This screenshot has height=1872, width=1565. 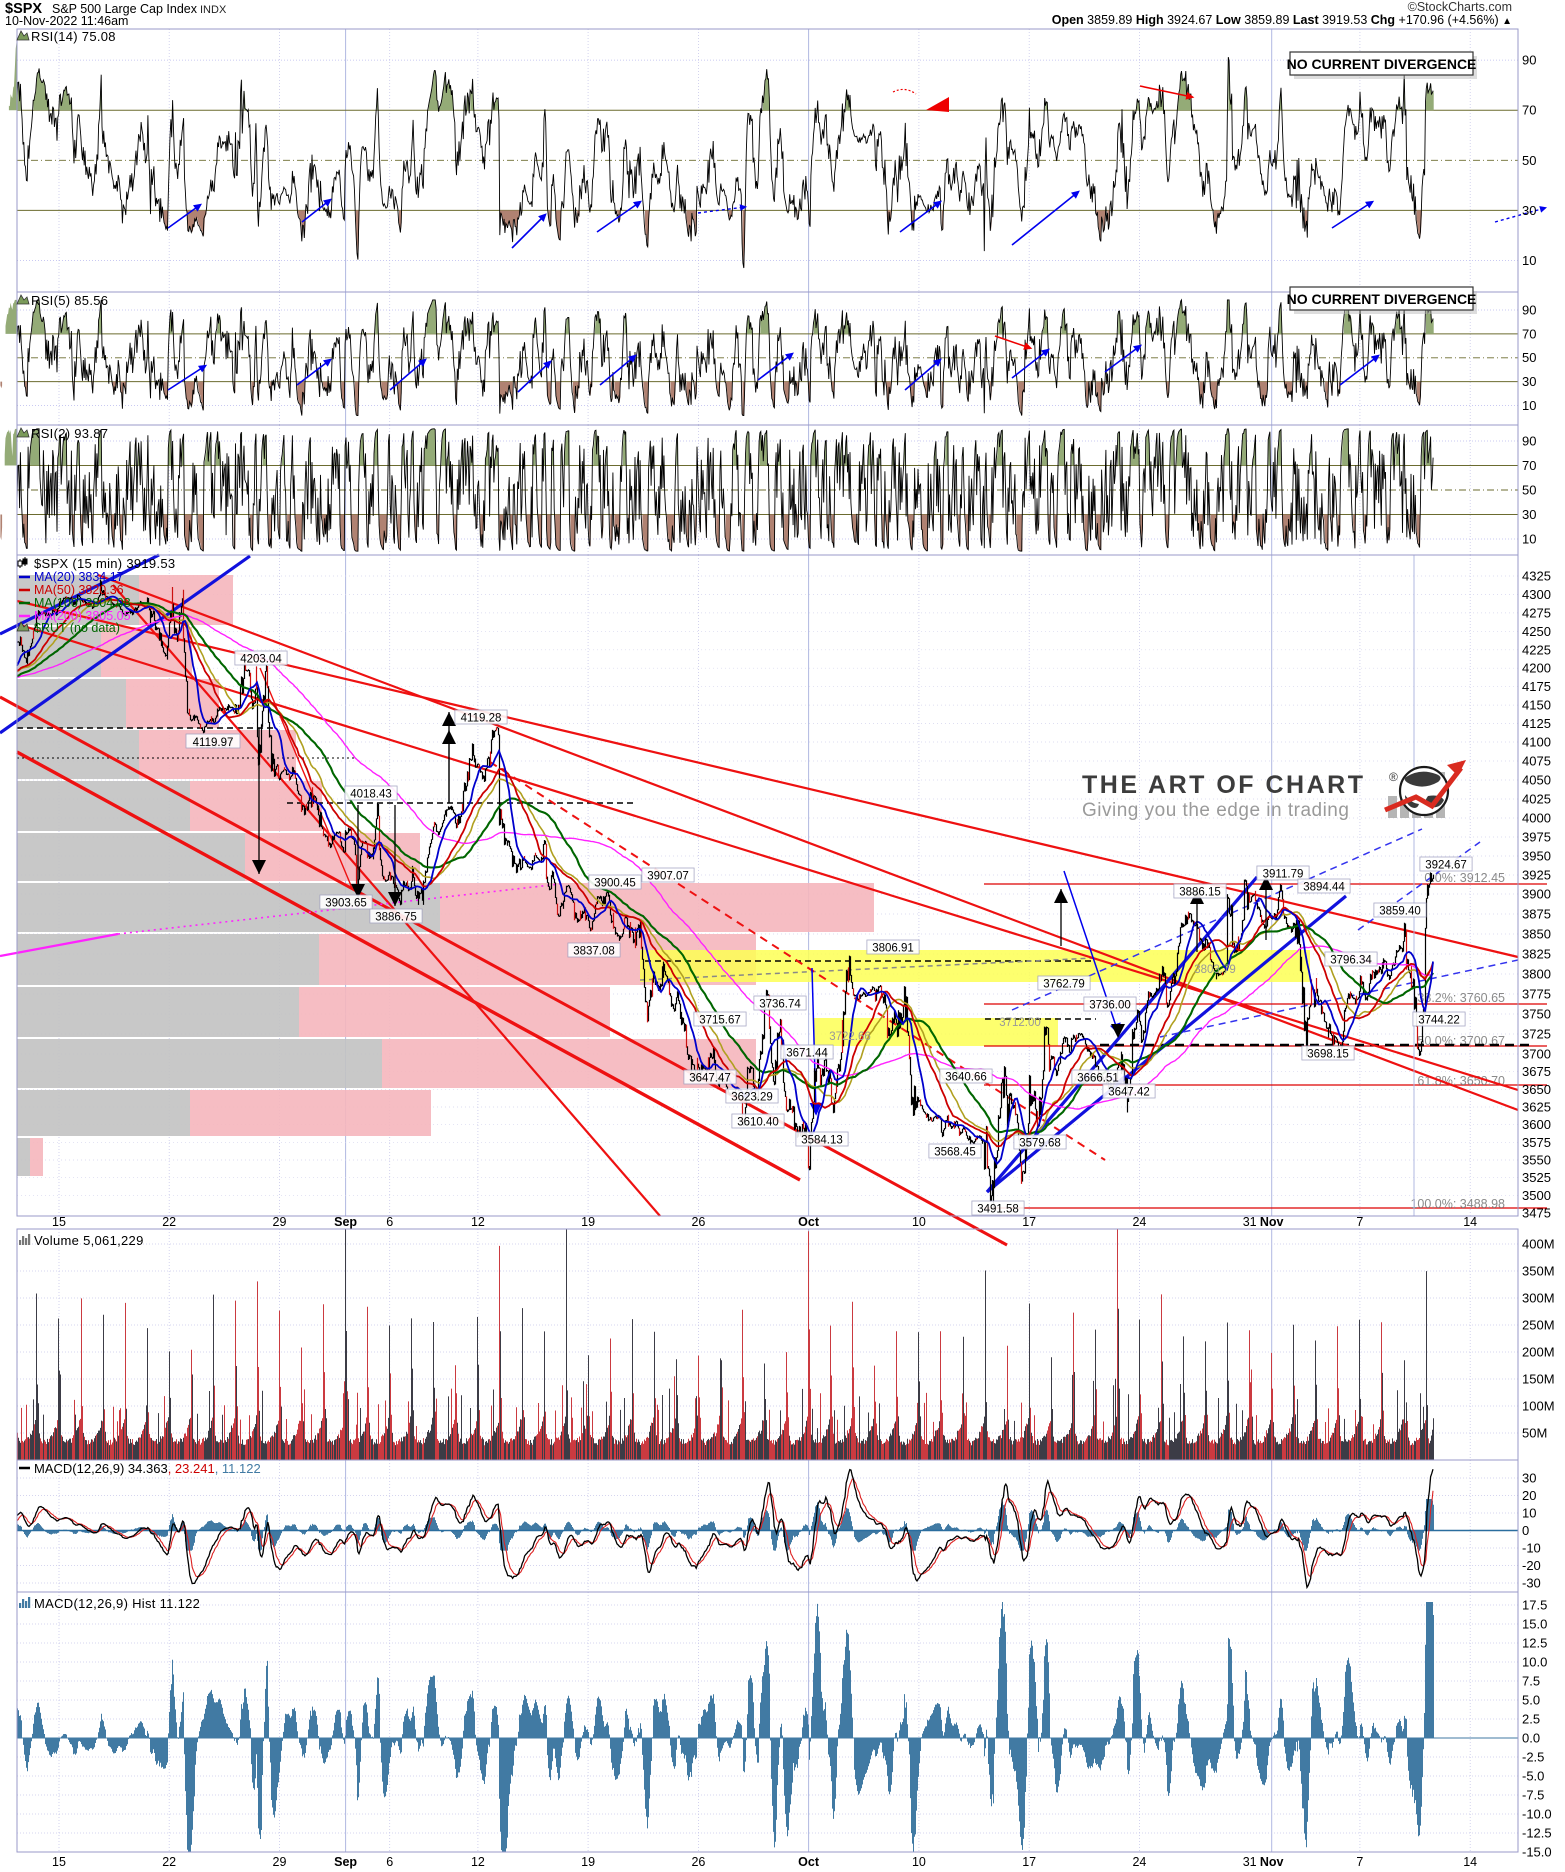 What do you see at coordinates (1536, 1014) in the screenshot?
I see `svg-text: 3750` at bounding box center [1536, 1014].